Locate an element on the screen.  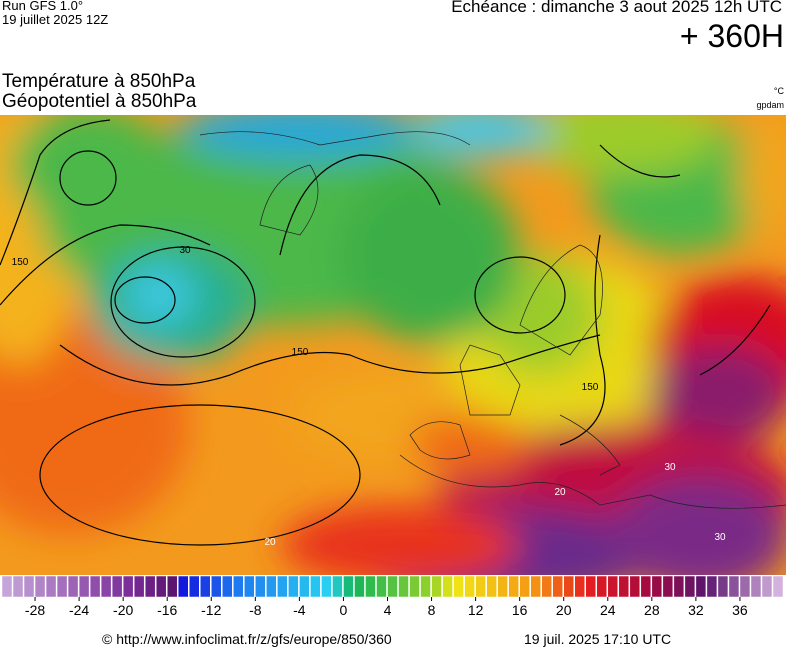
field-temperature: Température à 850hPa is located at coordinates (99, 81).